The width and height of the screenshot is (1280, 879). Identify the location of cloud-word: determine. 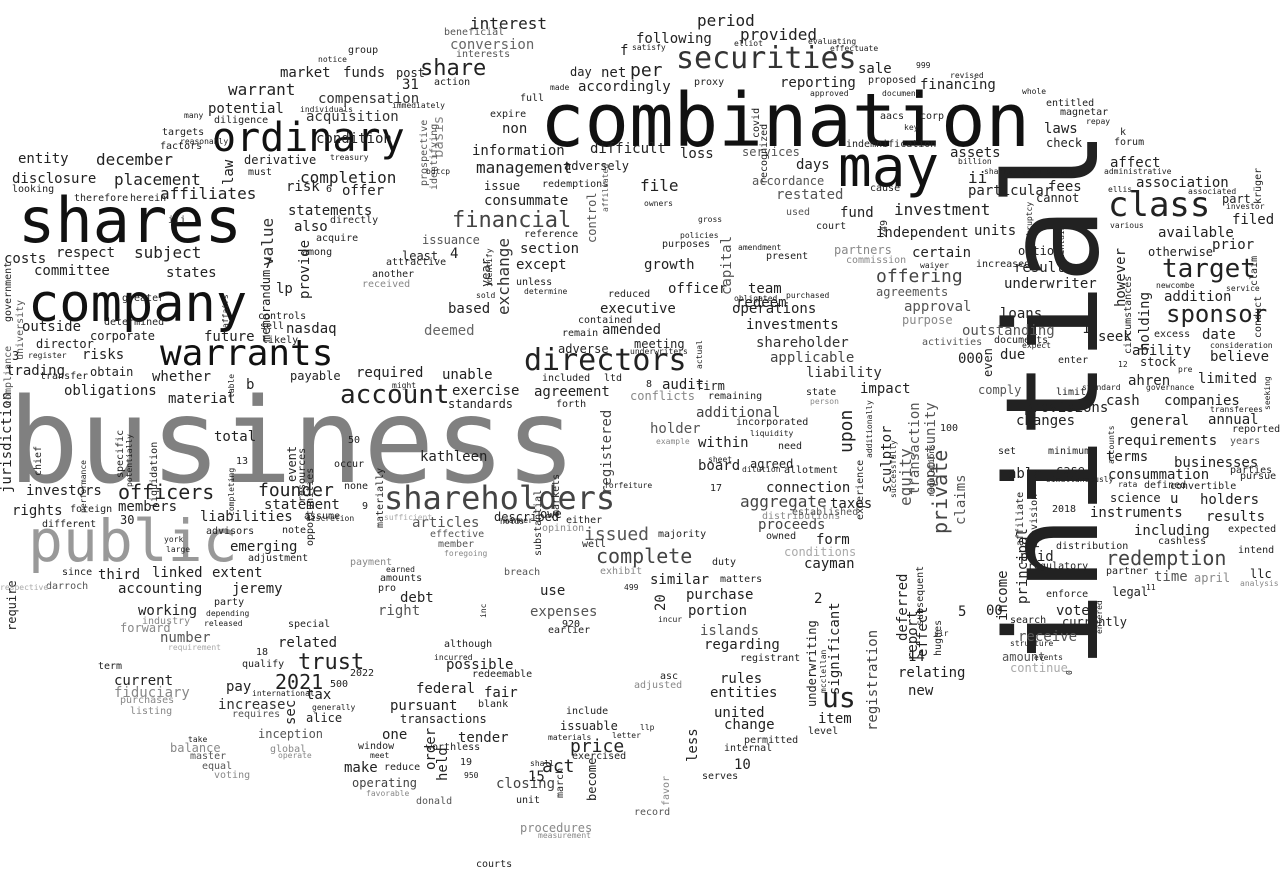
(546, 291).